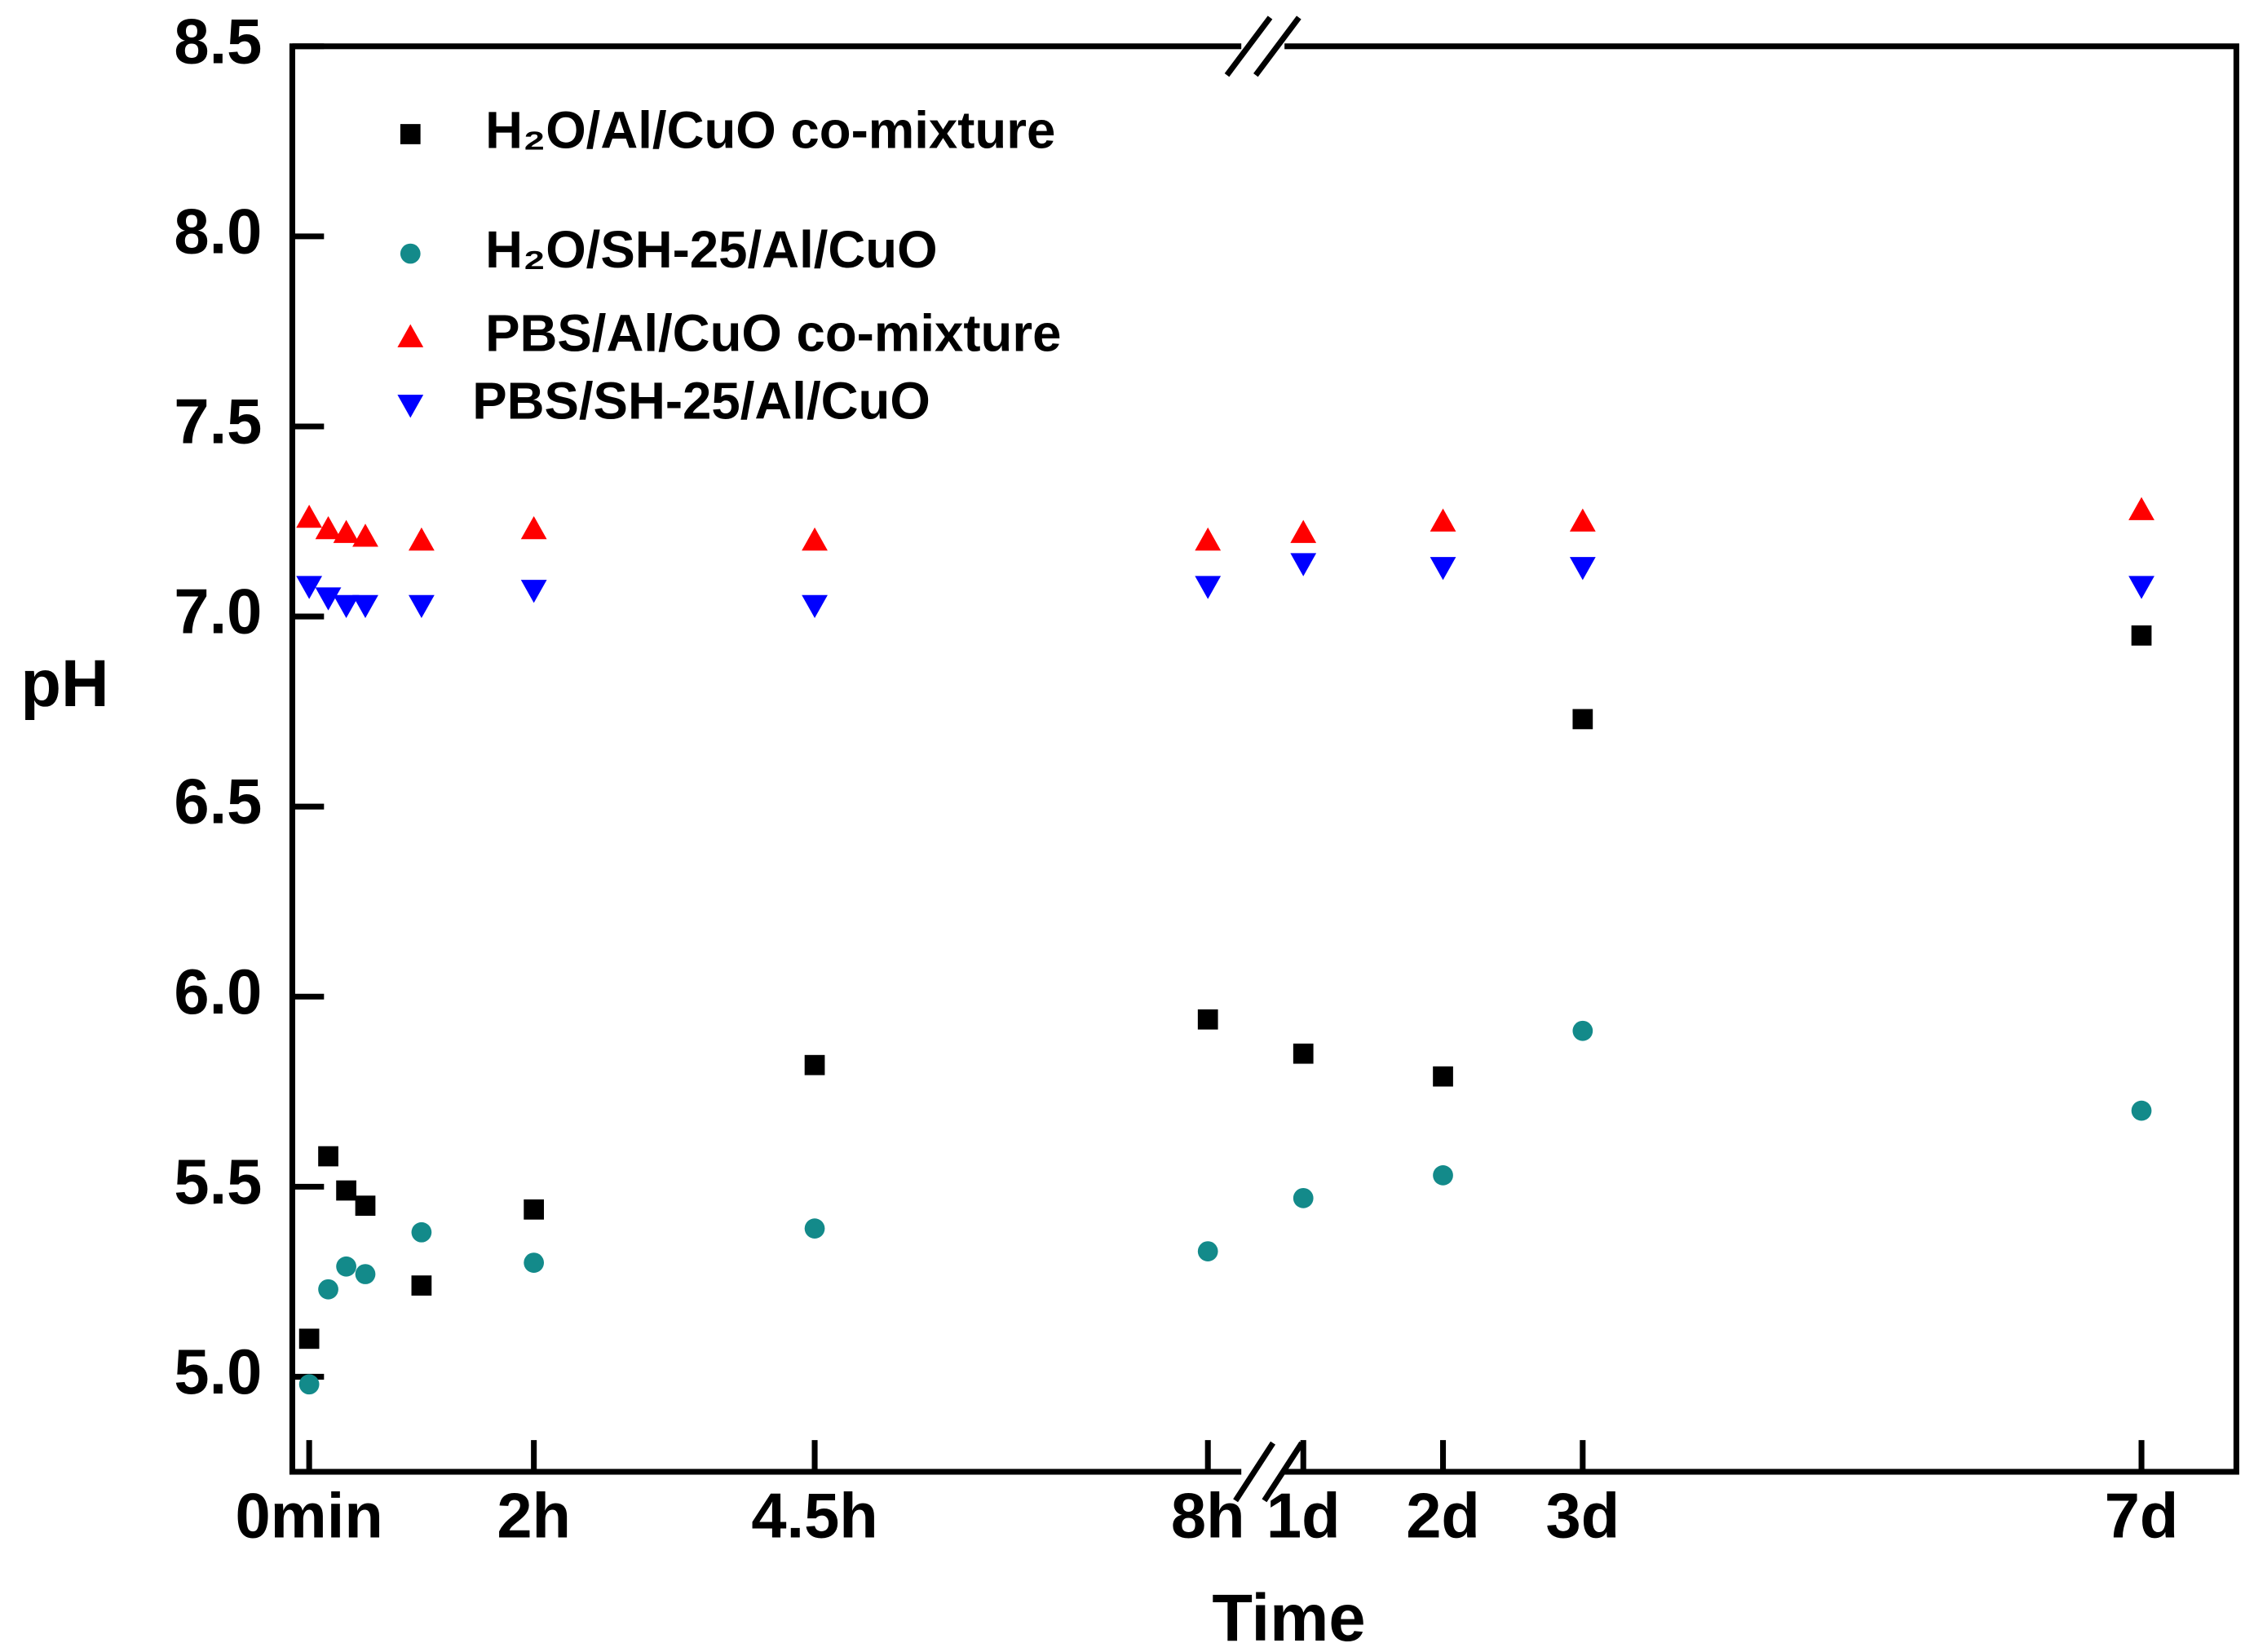  I want to click on legend-label: H₂O/SH-25/Al/CuO, so click(711, 250).